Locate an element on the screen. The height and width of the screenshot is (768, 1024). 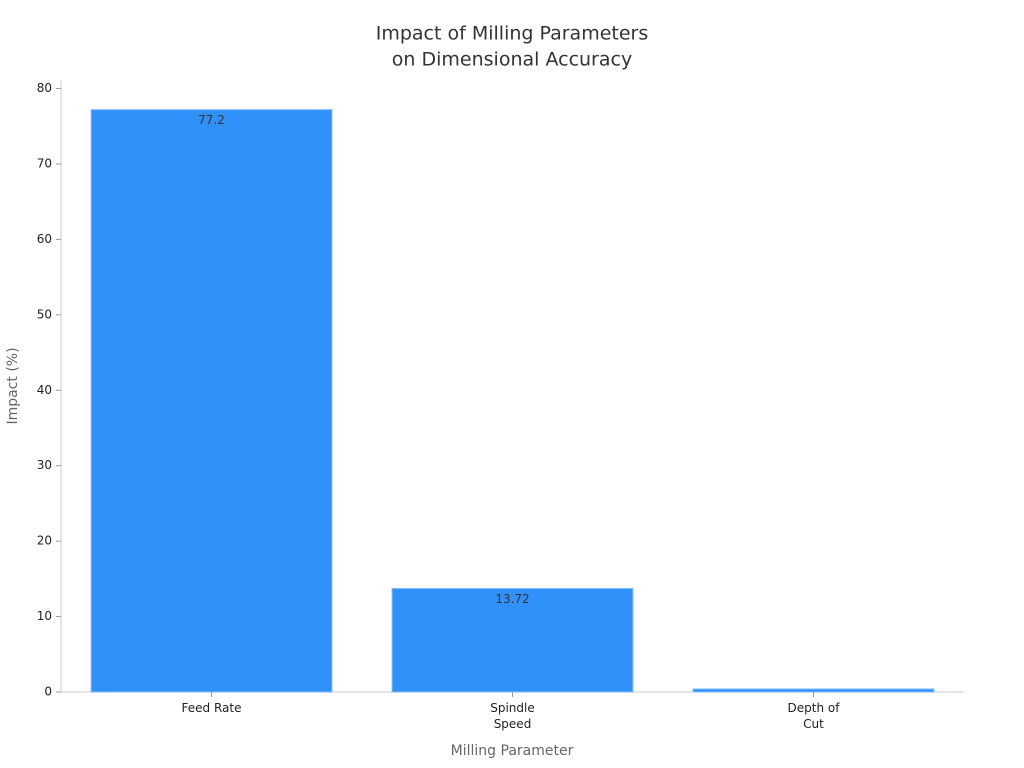
x-tick-label: Spindle Speed is located at coordinates (512, 716).